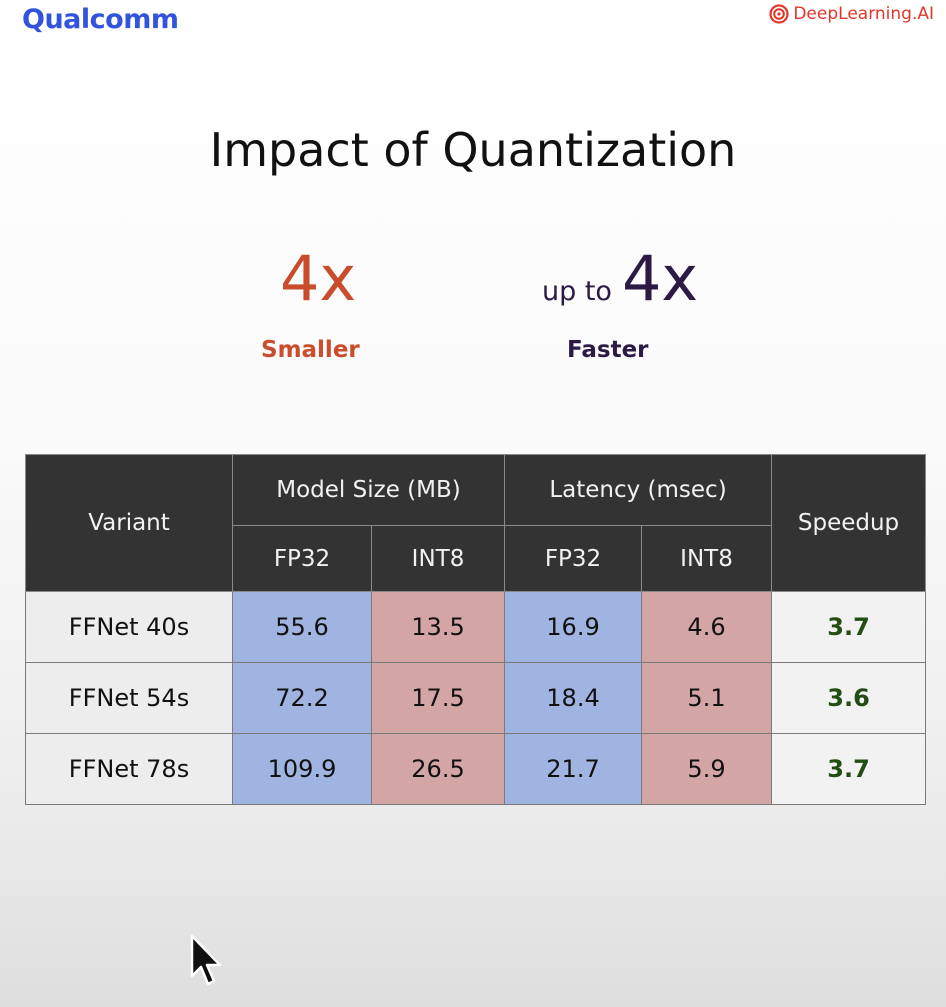 The image size is (946, 1007). What do you see at coordinates (318, 278) in the screenshot?
I see `smaller-stat-value: 4x` at bounding box center [318, 278].